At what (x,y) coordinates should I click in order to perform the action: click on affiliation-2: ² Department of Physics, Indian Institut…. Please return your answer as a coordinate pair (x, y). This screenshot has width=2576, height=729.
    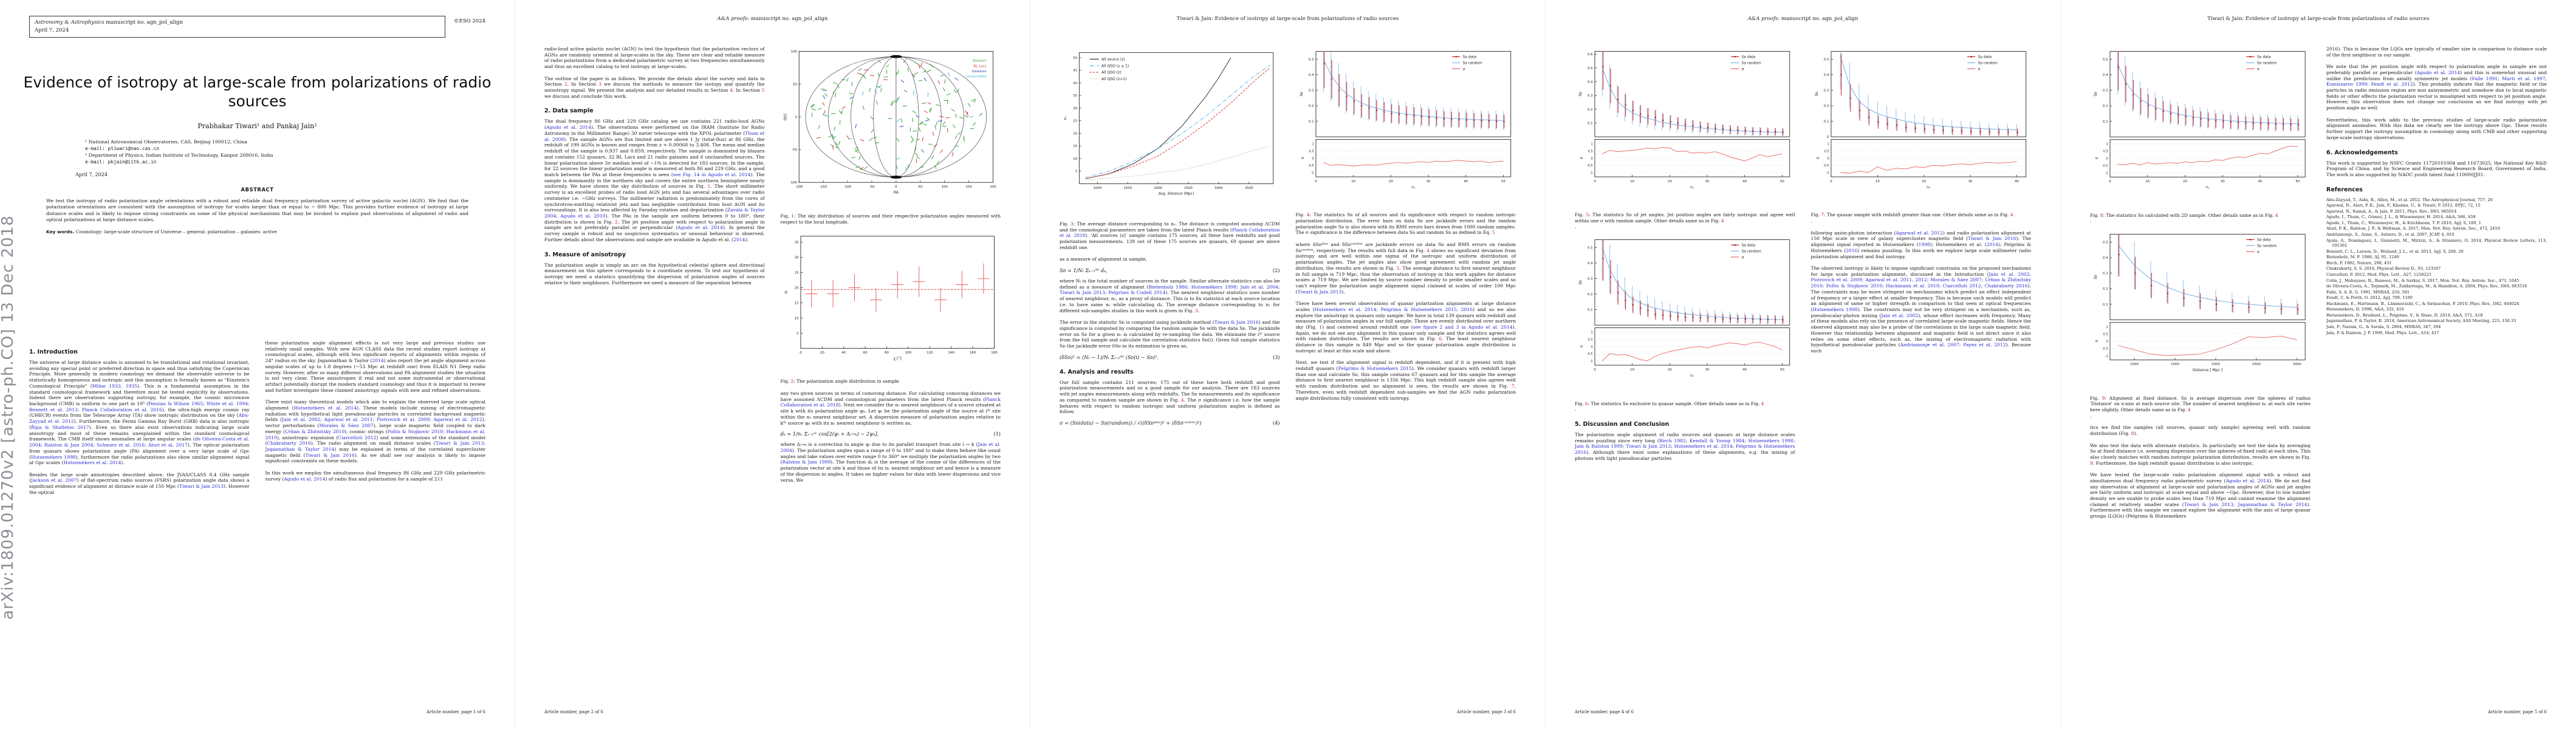
    Looking at the image, I should click on (179, 156).